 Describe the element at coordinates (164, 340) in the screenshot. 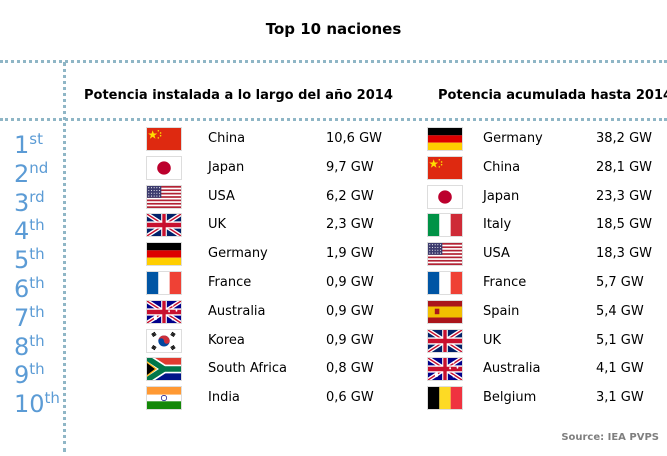

I see `korea-flag-icon` at that location.